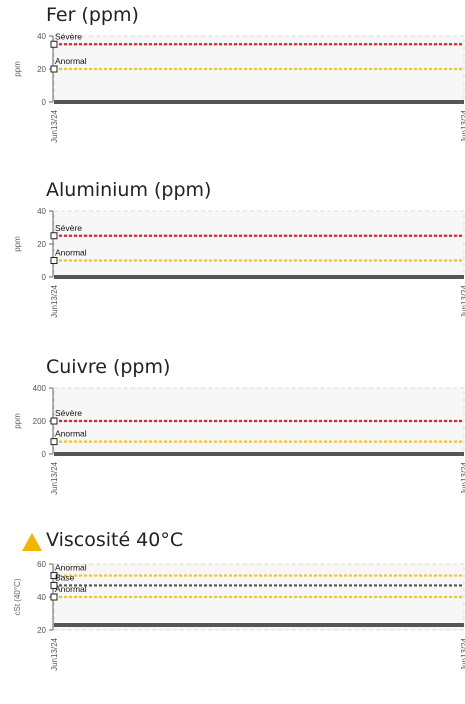 The image size is (465, 704). What do you see at coordinates (41, 564) in the screenshot?
I see `y-tick-label: 60` at bounding box center [41, 564].